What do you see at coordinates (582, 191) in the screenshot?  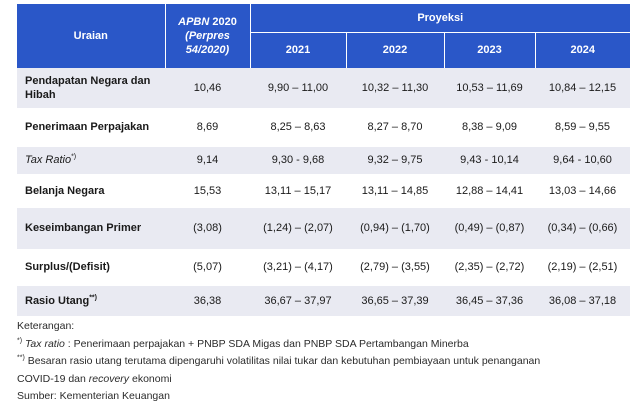 I see `cell-2024: 13,03 – 14,66` at bounding box center [582, 191].